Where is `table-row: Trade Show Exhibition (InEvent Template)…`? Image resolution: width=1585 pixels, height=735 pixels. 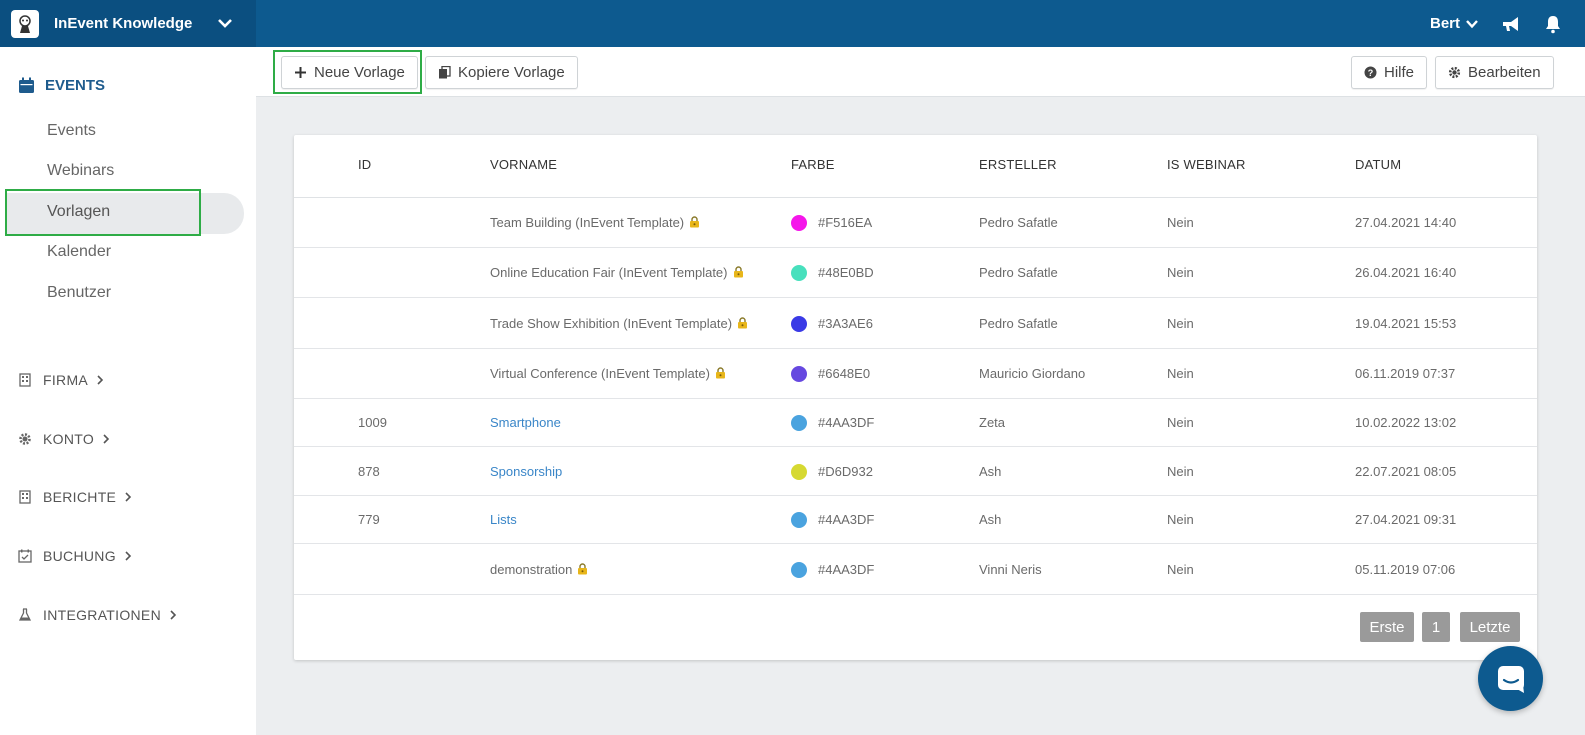 table-row: Trade Show Exhibition (InEvent Template)… is located at coordinates (915, 323).